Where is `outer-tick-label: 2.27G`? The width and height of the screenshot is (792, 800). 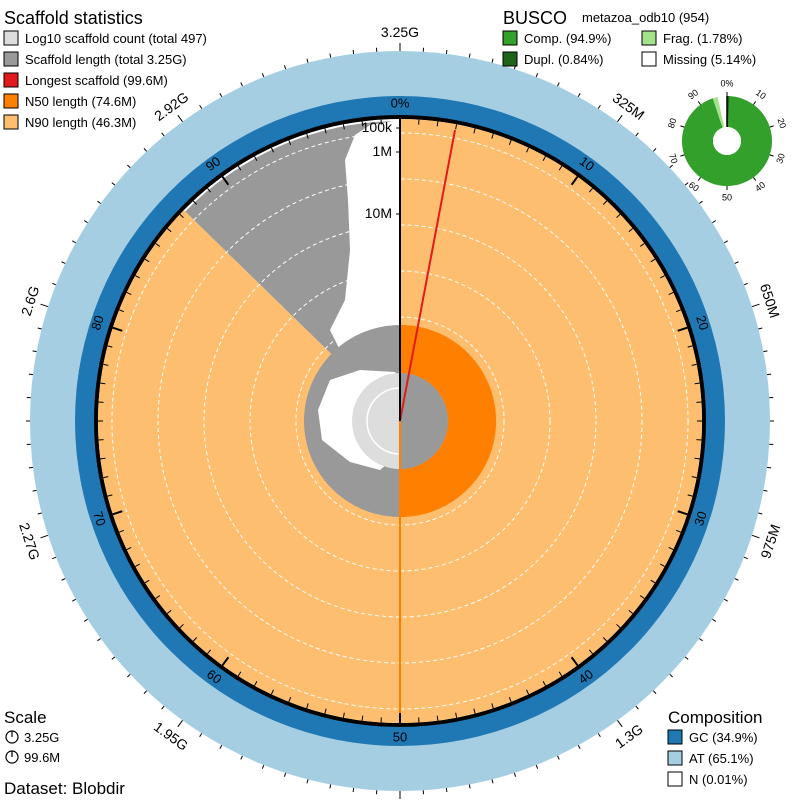
outer-tick-label: 2.27G is located at coordinates (29, 541).